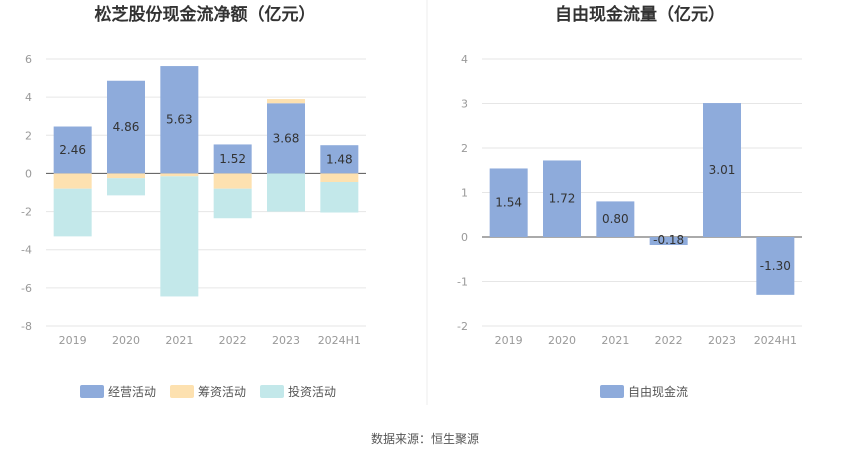 The width and height of the screenshot is (850, 459). I want to click on data-label: 5.63, so click(179, 120).